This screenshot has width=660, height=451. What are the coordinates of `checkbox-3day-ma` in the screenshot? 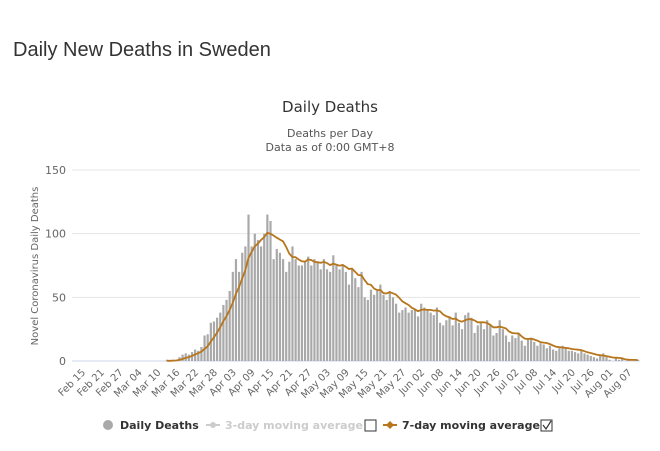 It's located at (370, 425).